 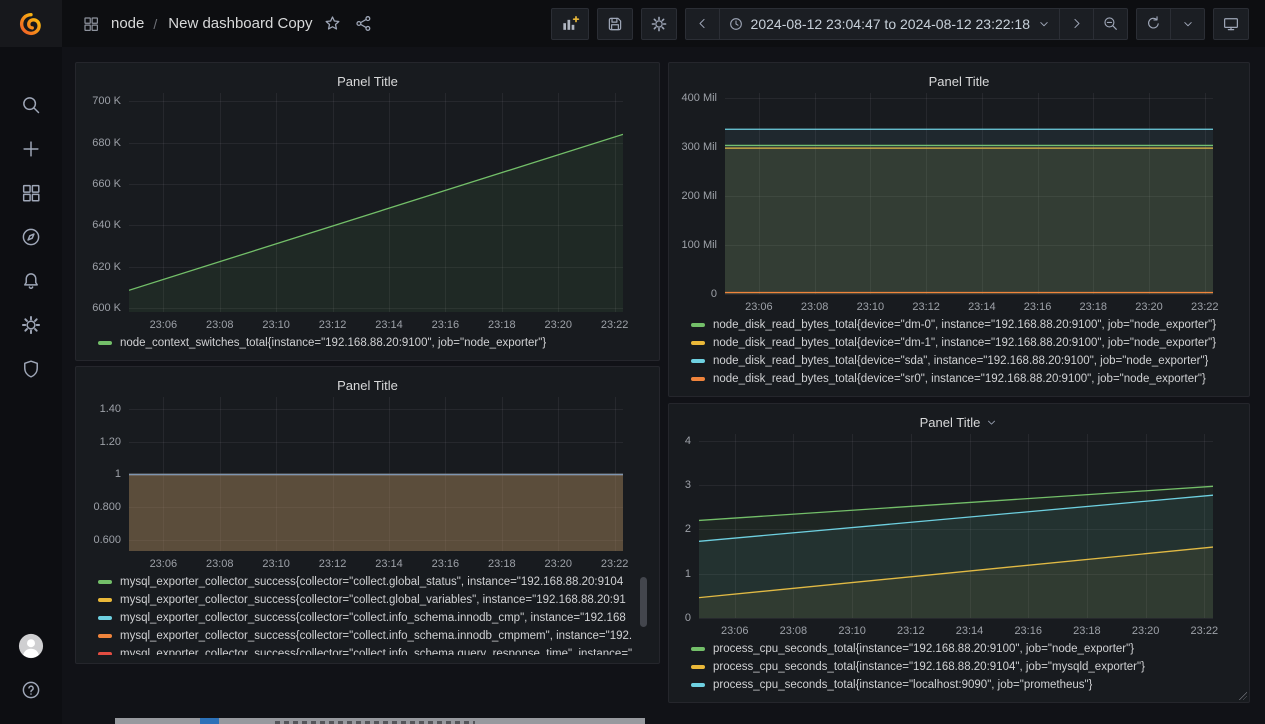 What do you see at coordinates (658, 23) in the screenshot?
I see `dashboard-settings-button` at bounding box center [658, 23].